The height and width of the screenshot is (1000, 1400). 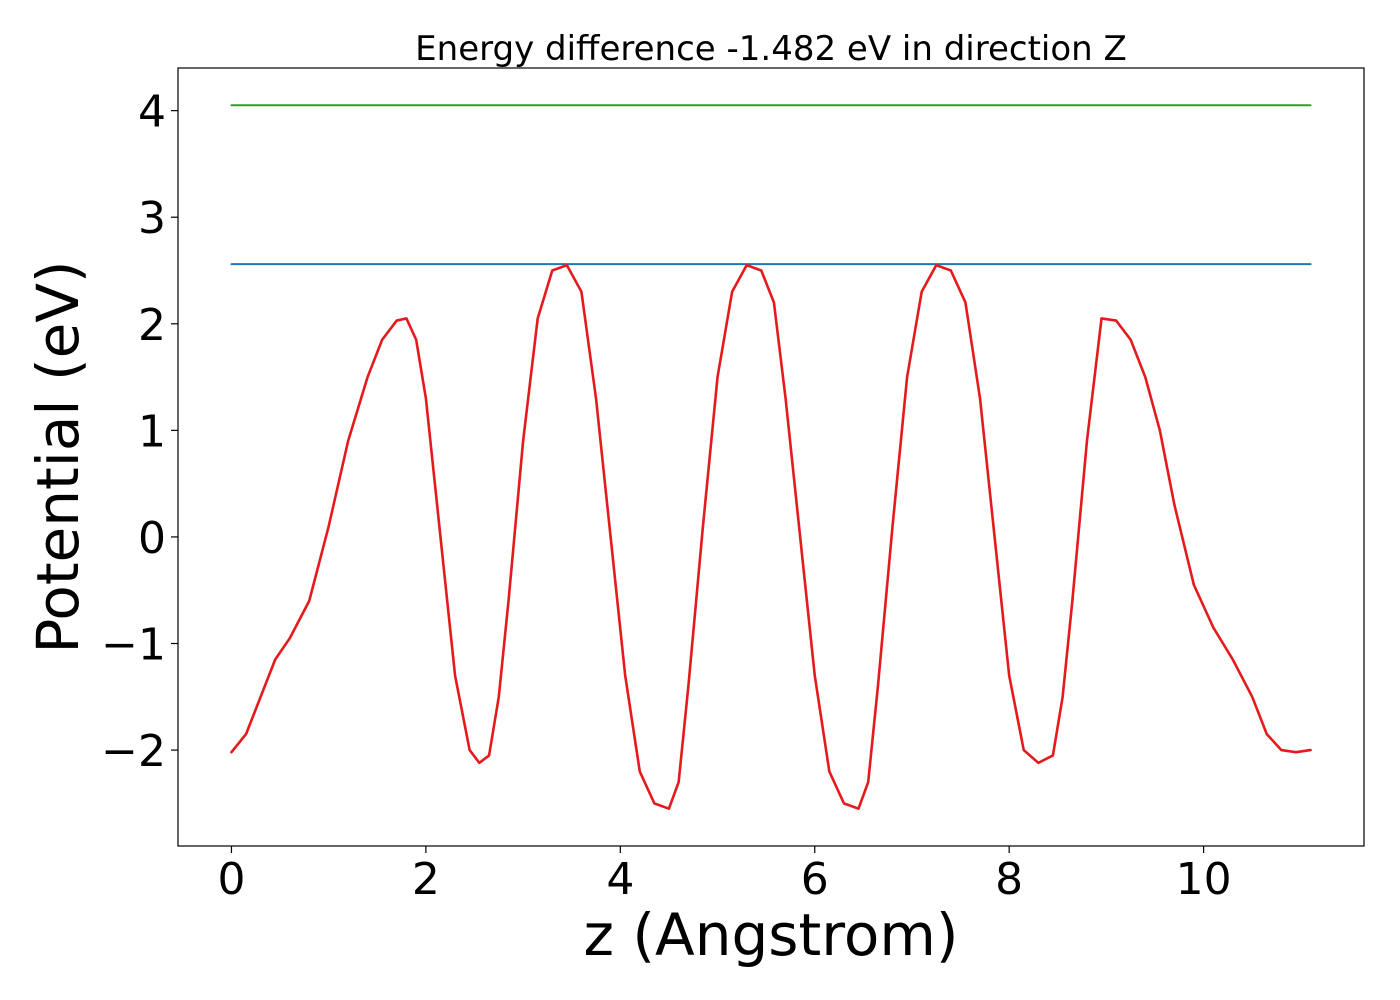 I want to click on x-tick-label: 6, so click(x=815, y=879).